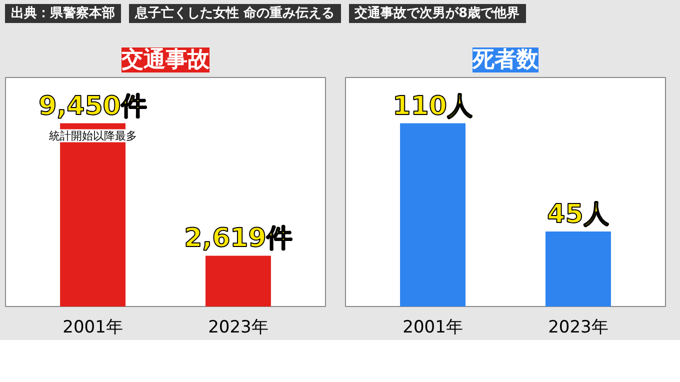 The height and width of the screenshot is (382, 680). Describe the element at coordinates (92, 135) in the screenshot. I see `annotation: 統計開始以降最多` at that location.